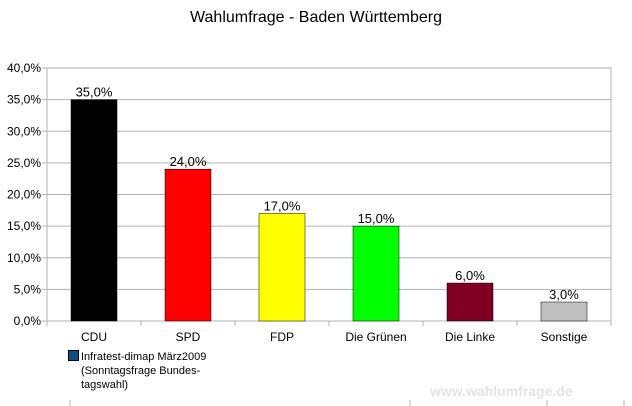  Describe the element at coordinates (188, 161) in the screenshot. I see `data-label: 24,0%` at that location.